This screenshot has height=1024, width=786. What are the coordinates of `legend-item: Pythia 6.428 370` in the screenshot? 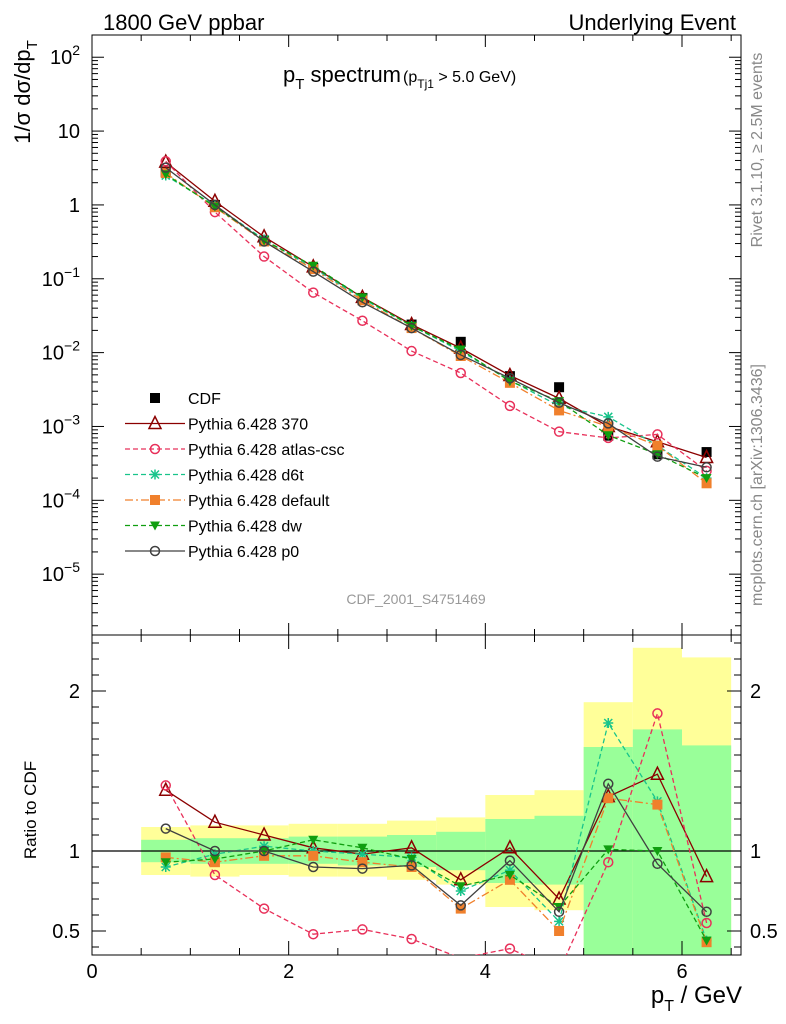 It's located at (216, 424).